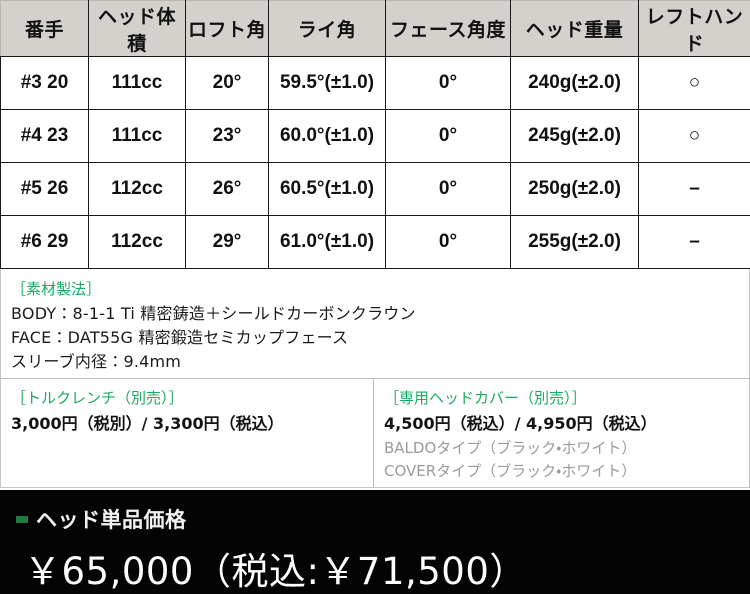 Image resolution: width=750 pixels, height=594 pixels. Describe the element at coordinates (574, 28) in the screenshot. I see `column-header-head-weight: ヘッド重量` at that location.